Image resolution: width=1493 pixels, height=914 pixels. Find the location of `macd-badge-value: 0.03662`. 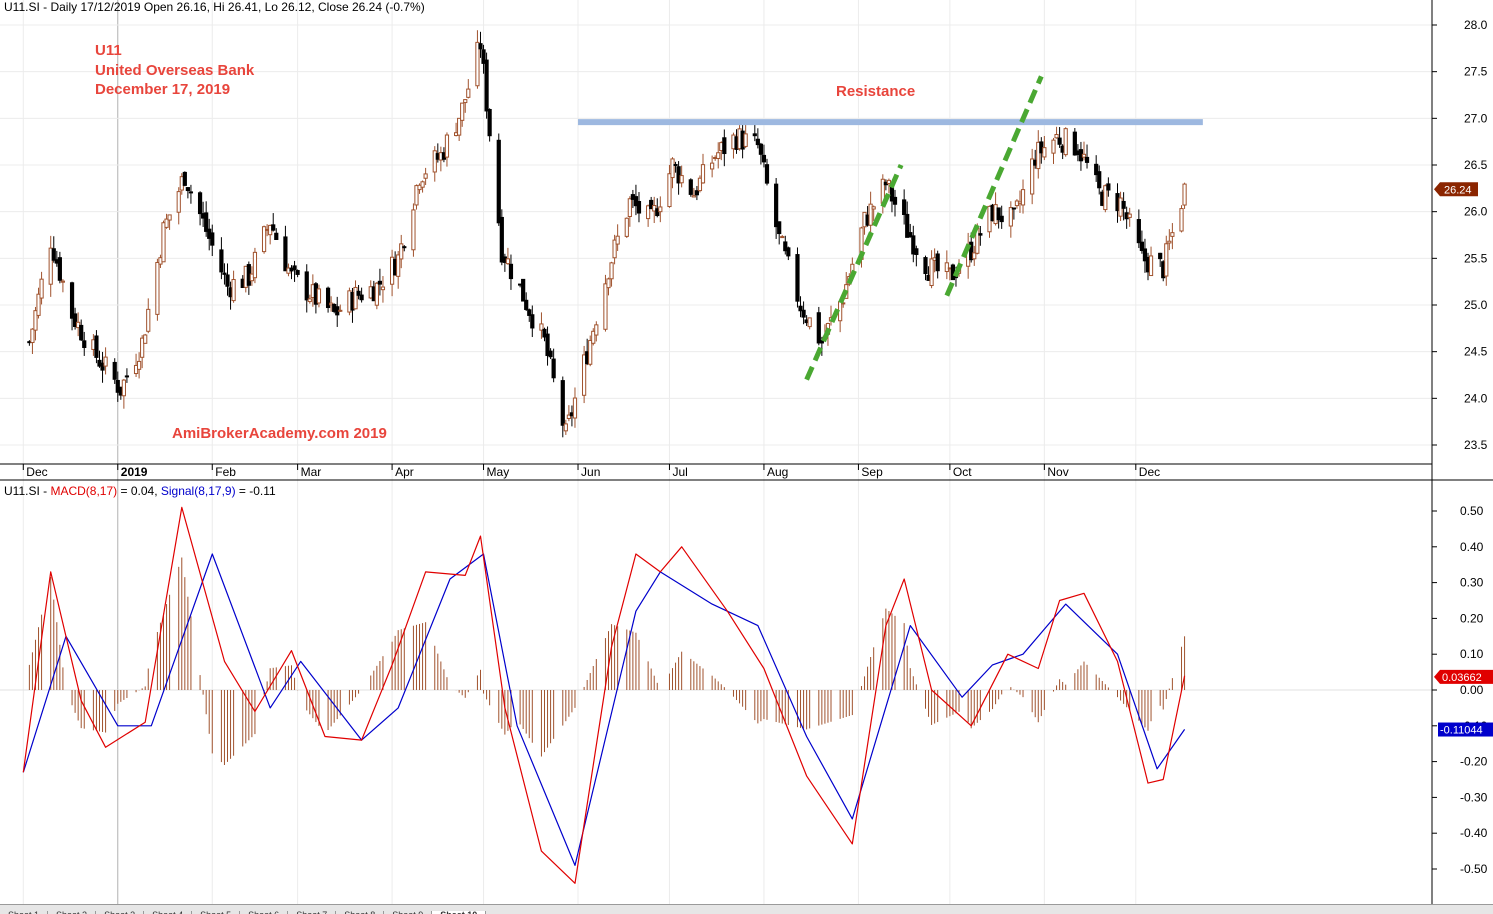

macd-badge-value: 0.03662 is located at coordinates (1462, 678).